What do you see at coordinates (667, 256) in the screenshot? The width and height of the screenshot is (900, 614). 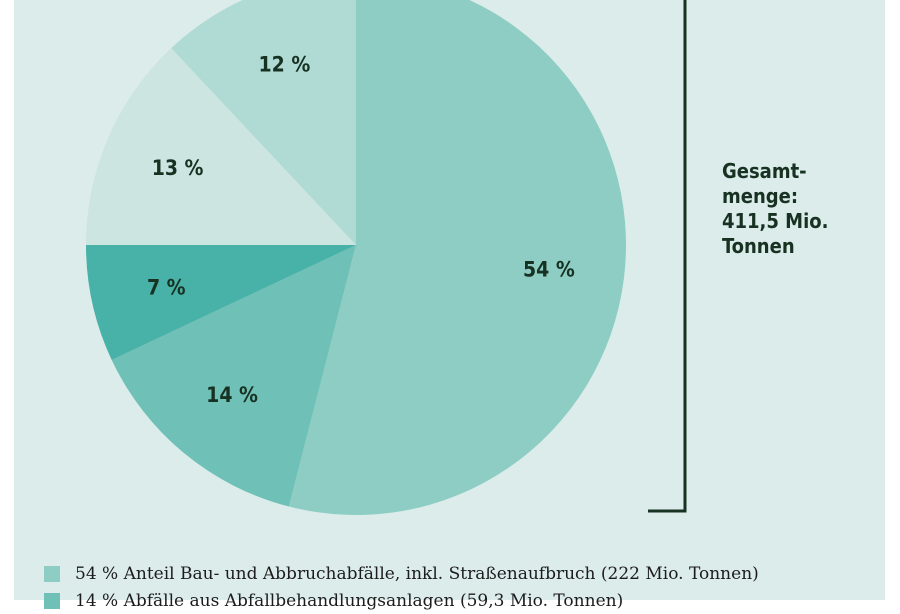 I see `total-bracket` at bounding box center [667, 256].